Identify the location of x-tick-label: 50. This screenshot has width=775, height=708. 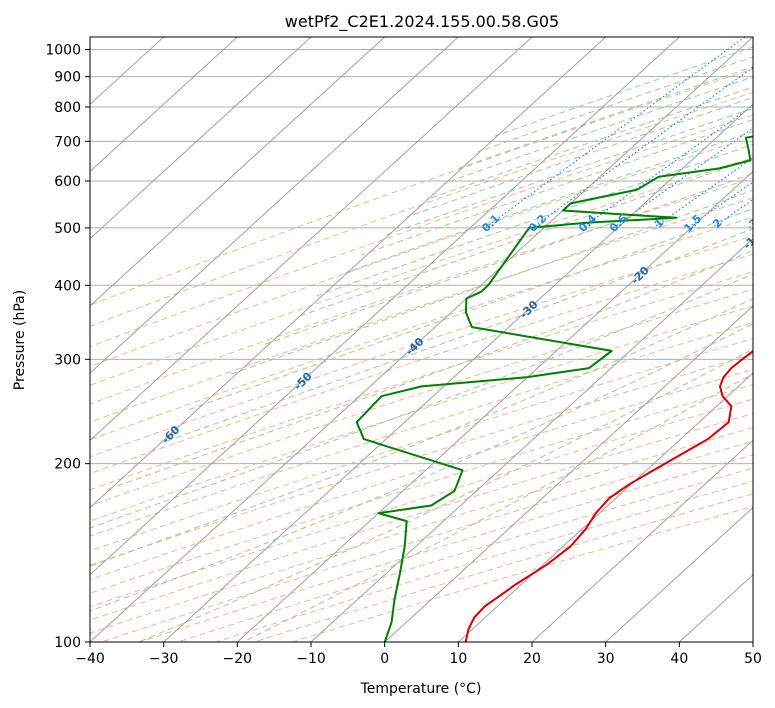
(753, 659).